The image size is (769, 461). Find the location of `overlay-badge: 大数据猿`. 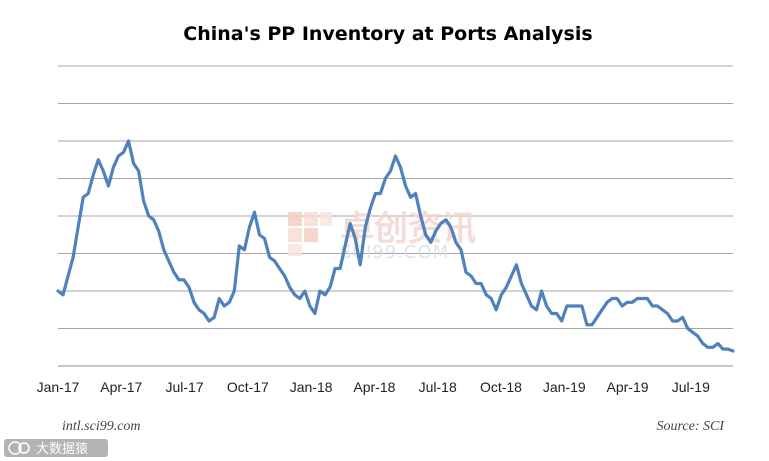

overlay-badge: 大数据猿 is located at coordinates (56, 448).